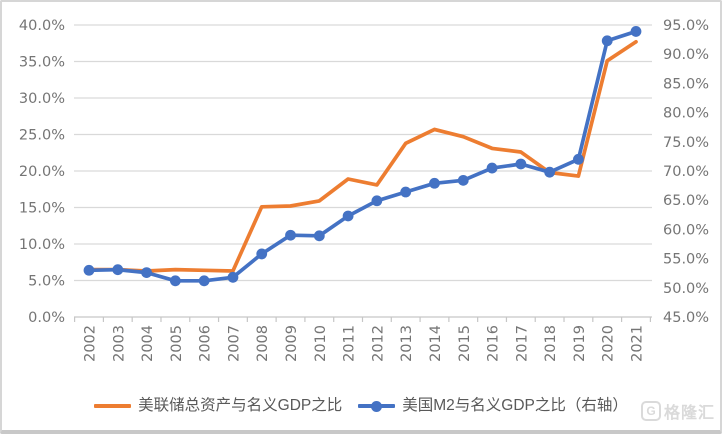 The height and width of the screenshot is (434, 722). I want to click on x-axis-year-label: 2006, so click(206, 343).